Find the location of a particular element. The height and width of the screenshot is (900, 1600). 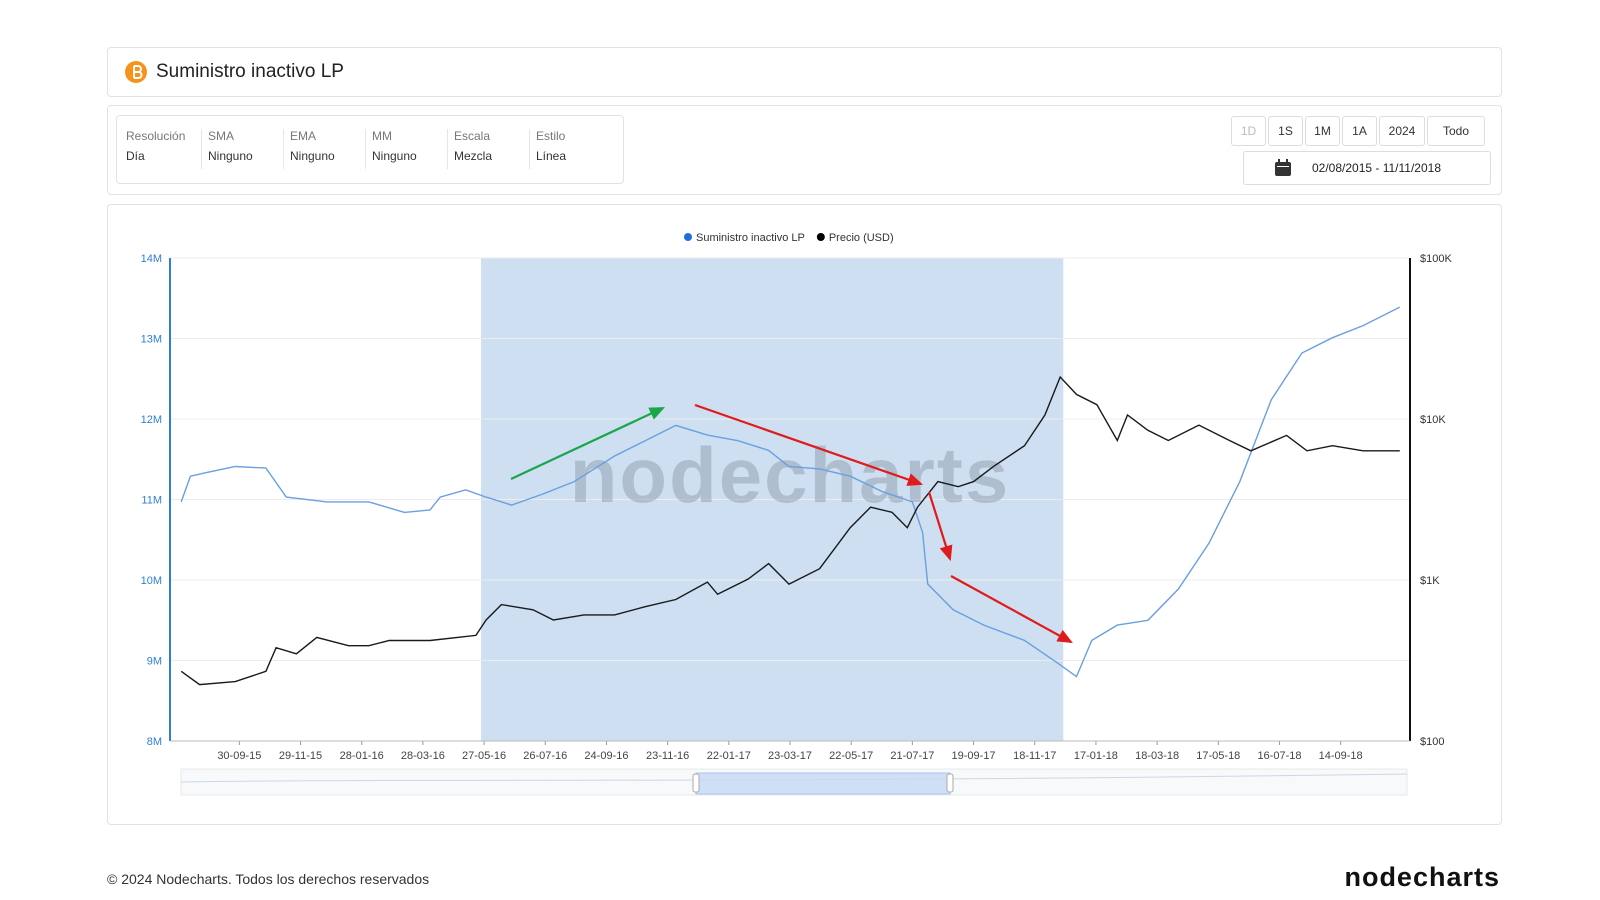

x-tick-label: 18-11-17 is located at coordinates (1034, 756).